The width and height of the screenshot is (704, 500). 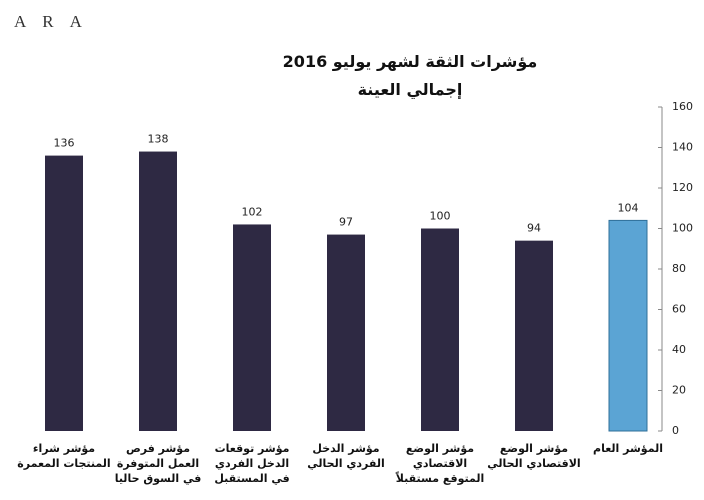 What do you see at coordinates (440, 216) in the screenshot?
I see `value-label: 100` at bounding box center [440, 216].